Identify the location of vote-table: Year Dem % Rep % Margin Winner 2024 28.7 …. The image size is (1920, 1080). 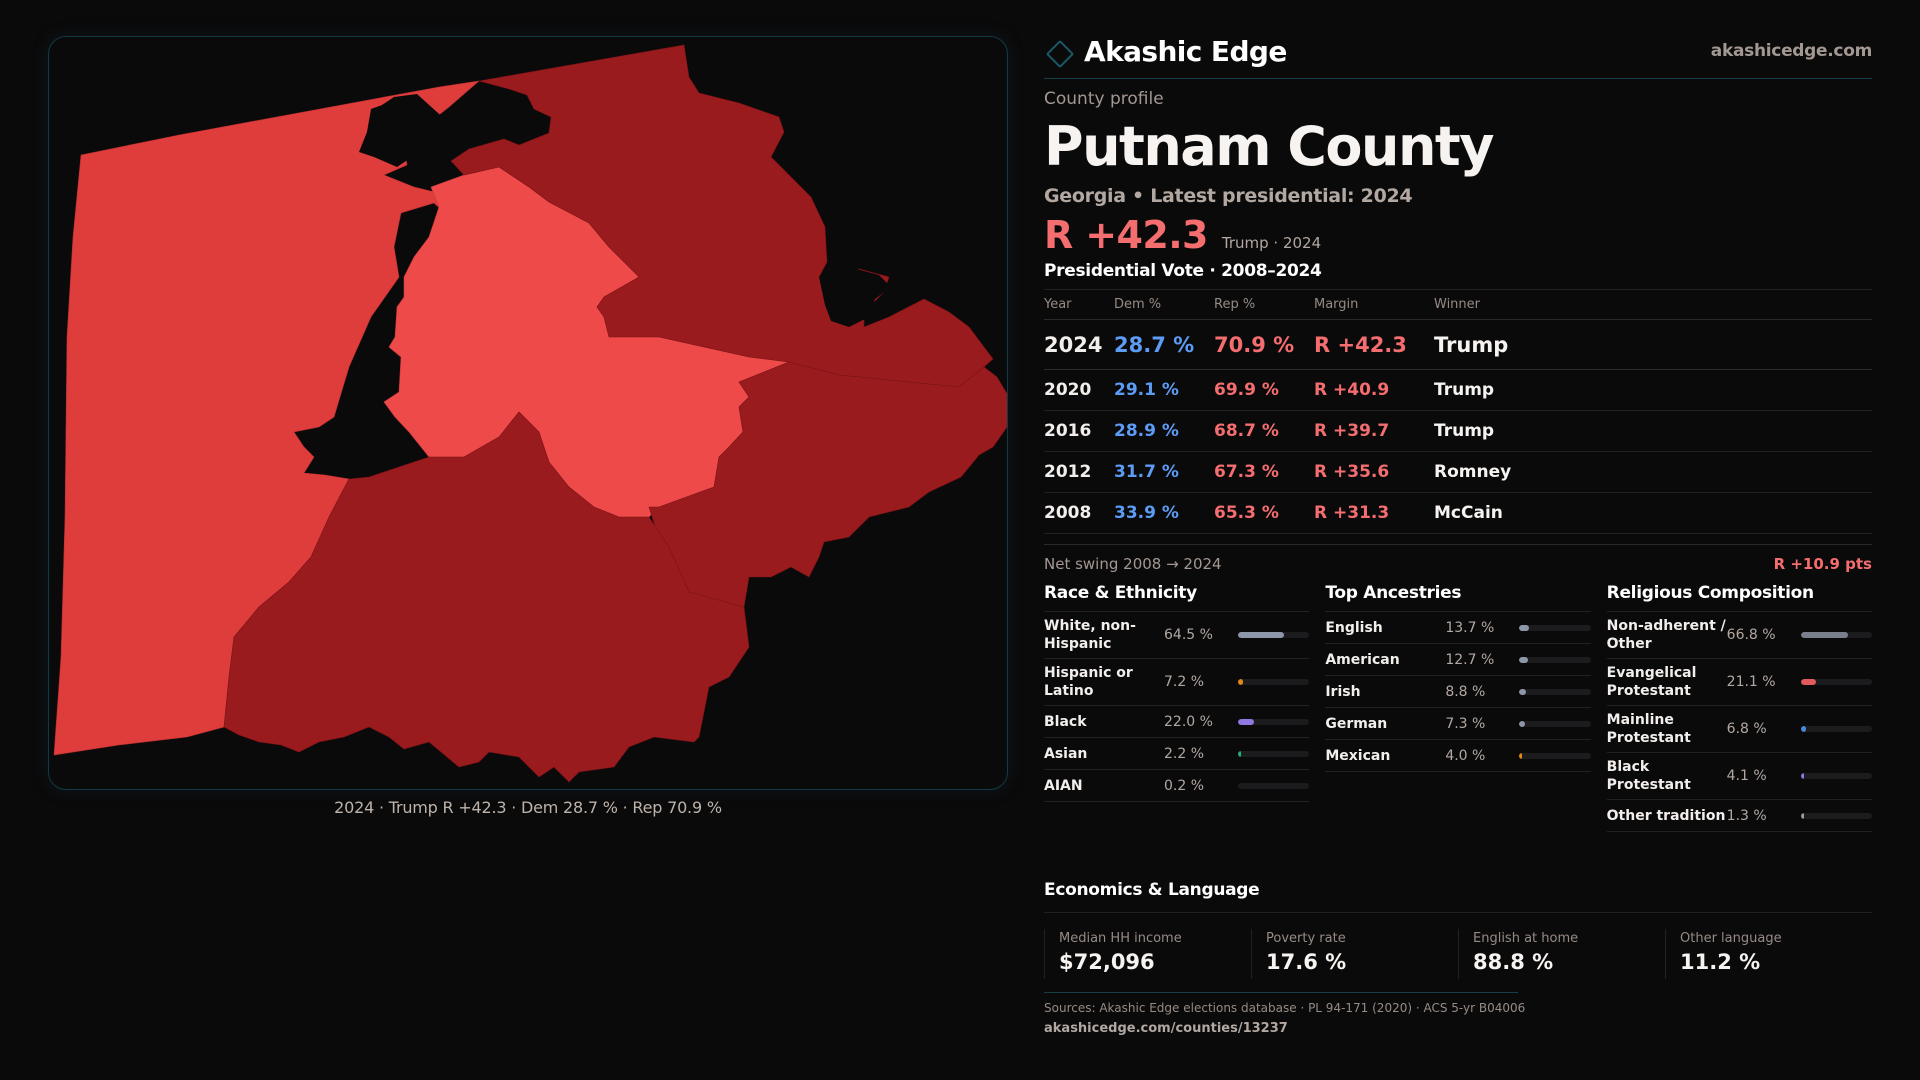
(1458, 411).